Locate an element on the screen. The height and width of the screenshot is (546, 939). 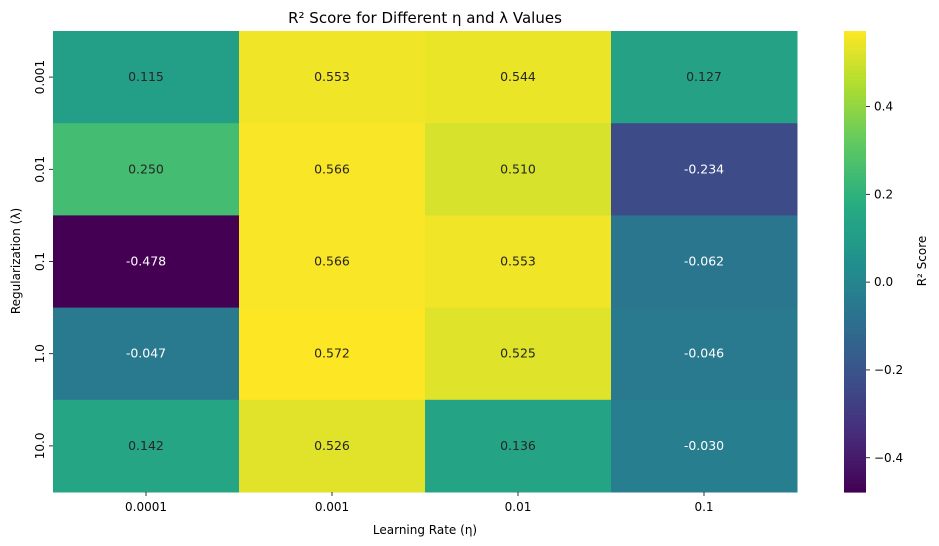
y-tick-label: 0.001 is located at coordinates (40, 77).